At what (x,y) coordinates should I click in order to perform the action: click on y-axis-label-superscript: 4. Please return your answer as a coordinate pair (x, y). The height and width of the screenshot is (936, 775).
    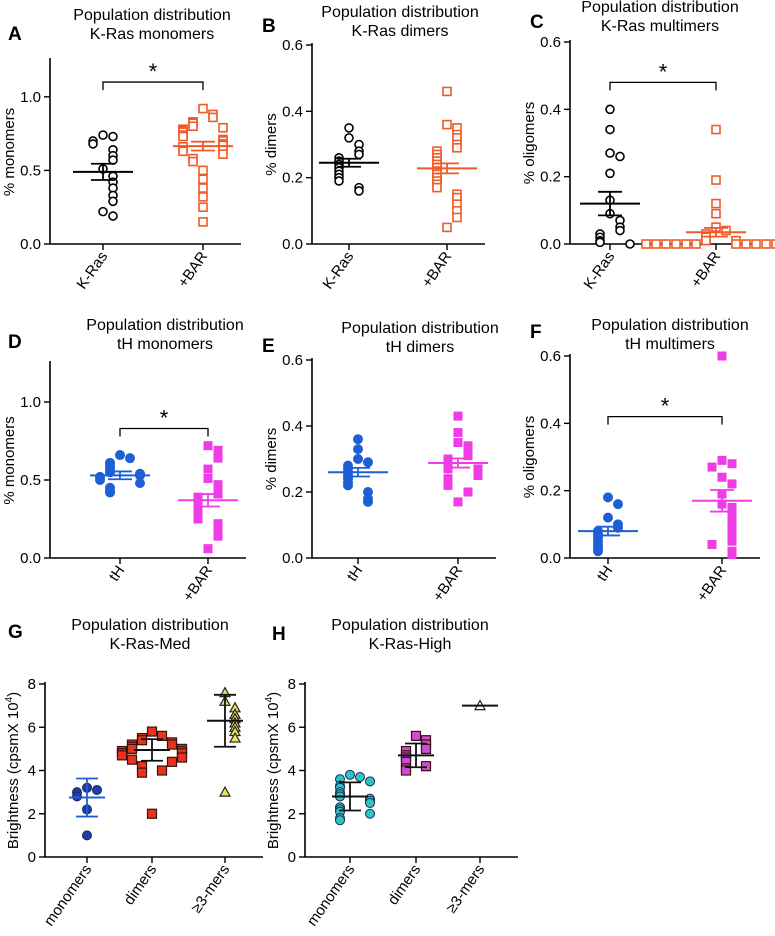
    Looking at the image, I should click on (269, 699).